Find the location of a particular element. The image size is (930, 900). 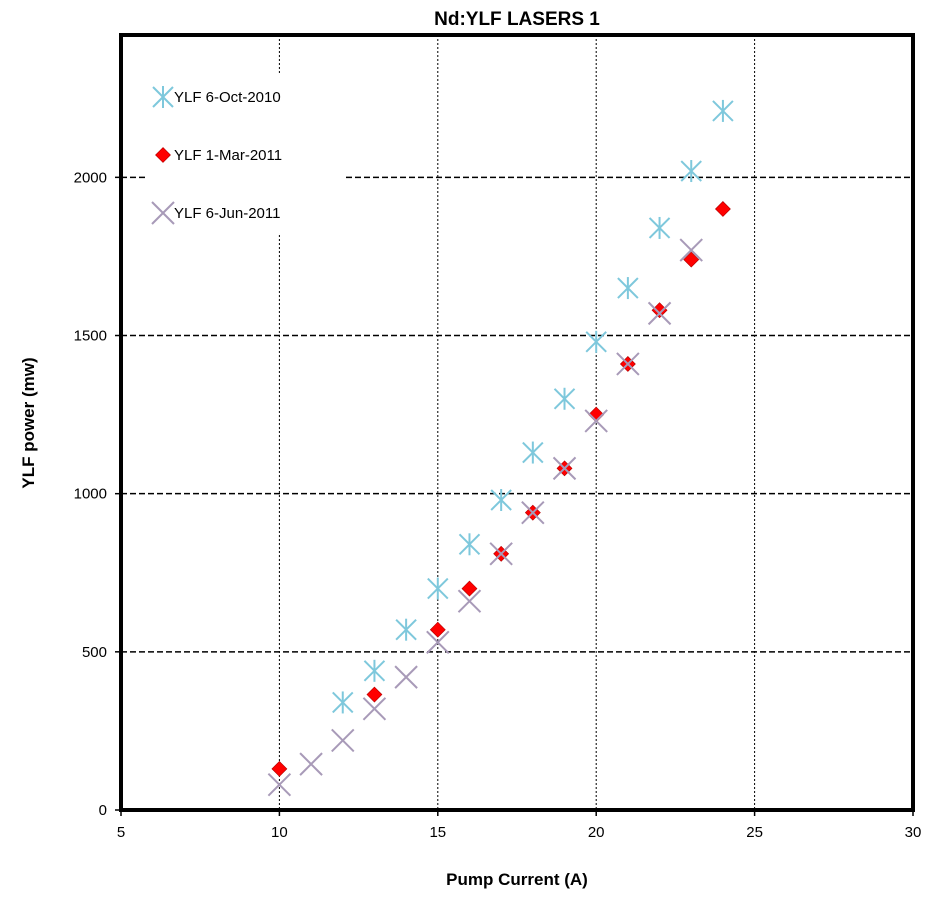

x-tick-label: 15 is located at coordinates (437, 832).